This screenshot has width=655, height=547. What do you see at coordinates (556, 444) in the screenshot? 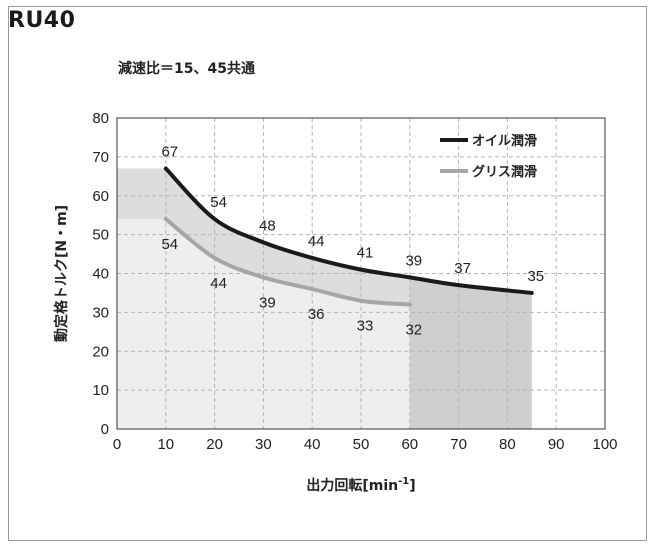
I see `x-tick-label: 90` at bounding box center [556, 444].